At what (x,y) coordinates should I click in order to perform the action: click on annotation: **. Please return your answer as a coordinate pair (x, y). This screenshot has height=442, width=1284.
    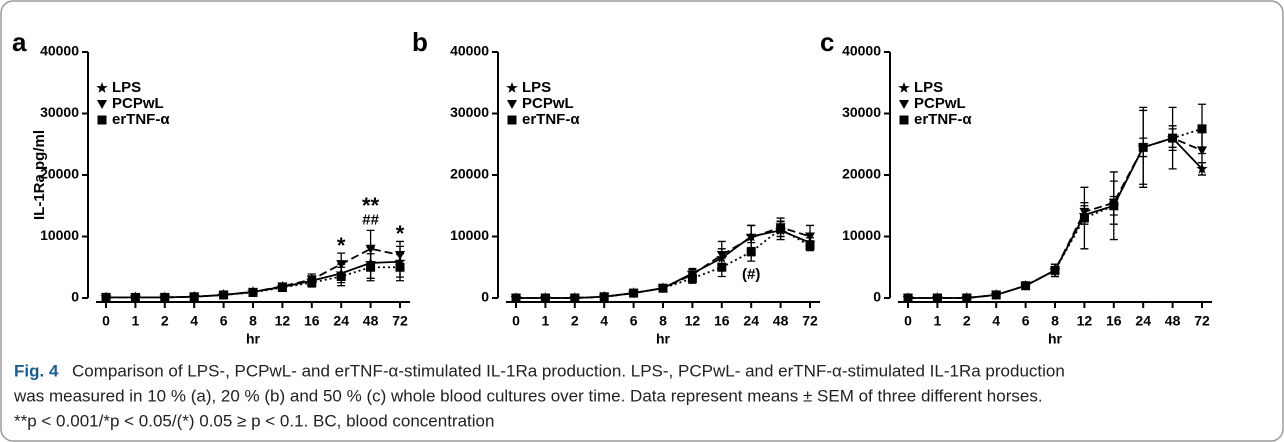
    Looking at the image, I should click on (371, 205).